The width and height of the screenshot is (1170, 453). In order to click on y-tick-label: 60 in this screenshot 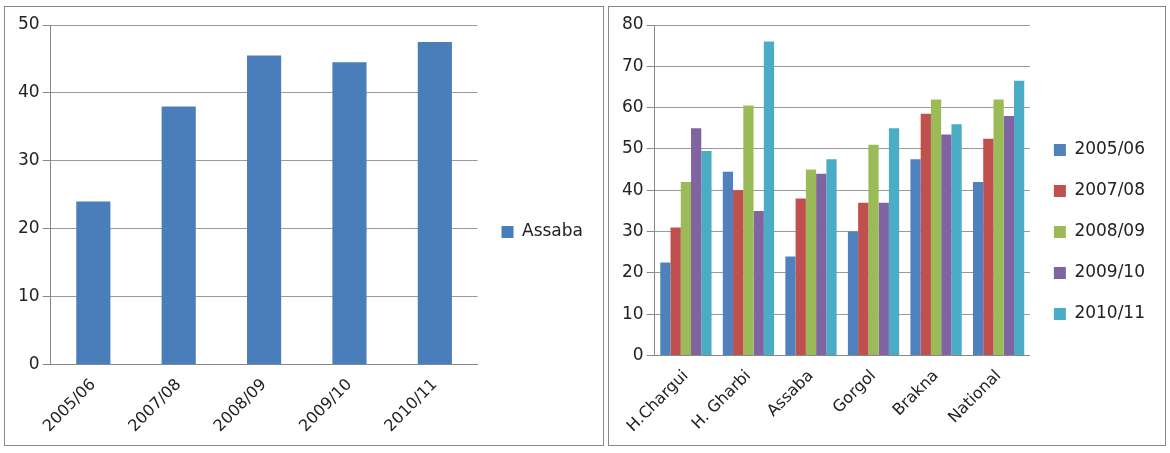, I will do `click(632, 106)`.